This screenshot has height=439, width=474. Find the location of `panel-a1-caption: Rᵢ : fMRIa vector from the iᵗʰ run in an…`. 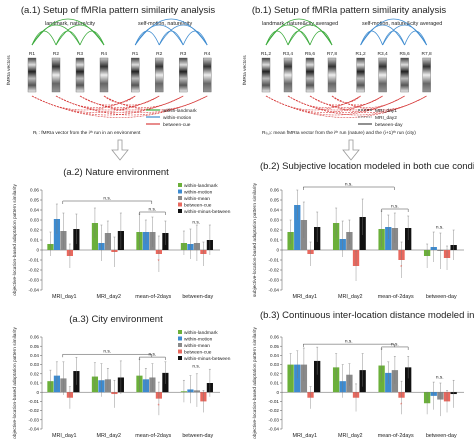

panel-a1-caption: Rᵢ : fMRIa vector from the iᵗʰ run in an… is located at coordinates (87, 133).